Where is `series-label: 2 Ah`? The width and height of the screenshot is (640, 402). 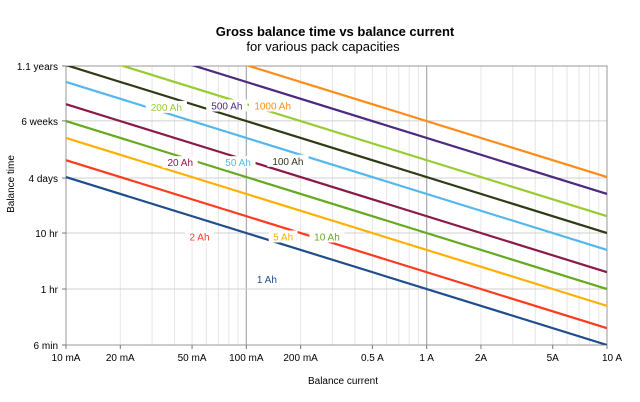
series-label: 2 Ah is located at coordinates (199, 237).